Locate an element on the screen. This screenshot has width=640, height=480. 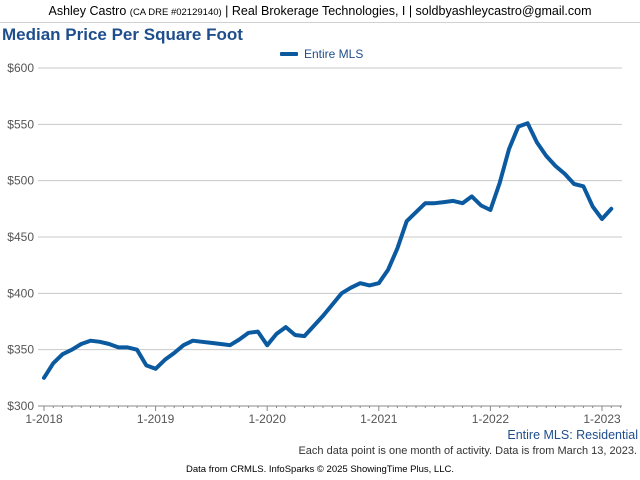
legend-swatch is located at coordinates (289, 54).